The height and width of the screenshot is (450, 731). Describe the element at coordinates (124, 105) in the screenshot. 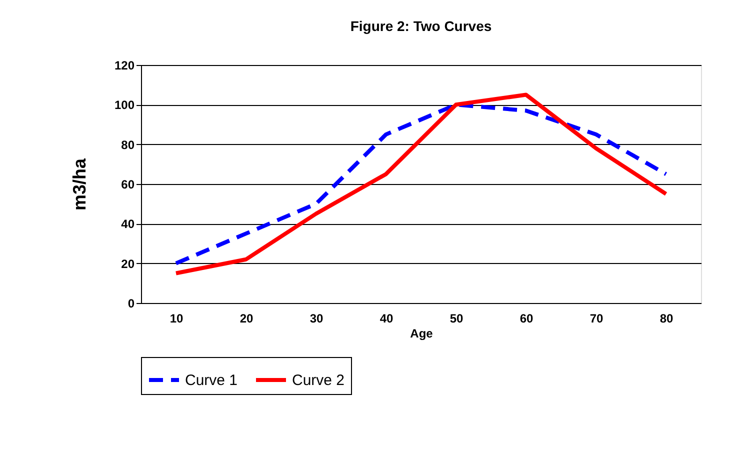

I see `y-tick-label: 100` at that location.